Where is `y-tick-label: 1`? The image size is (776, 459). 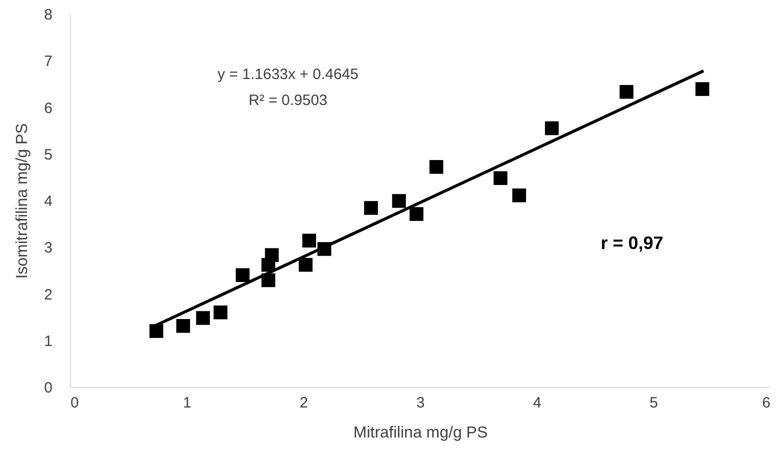 y-tick-label: 1 is located at coordinates (48, 341).